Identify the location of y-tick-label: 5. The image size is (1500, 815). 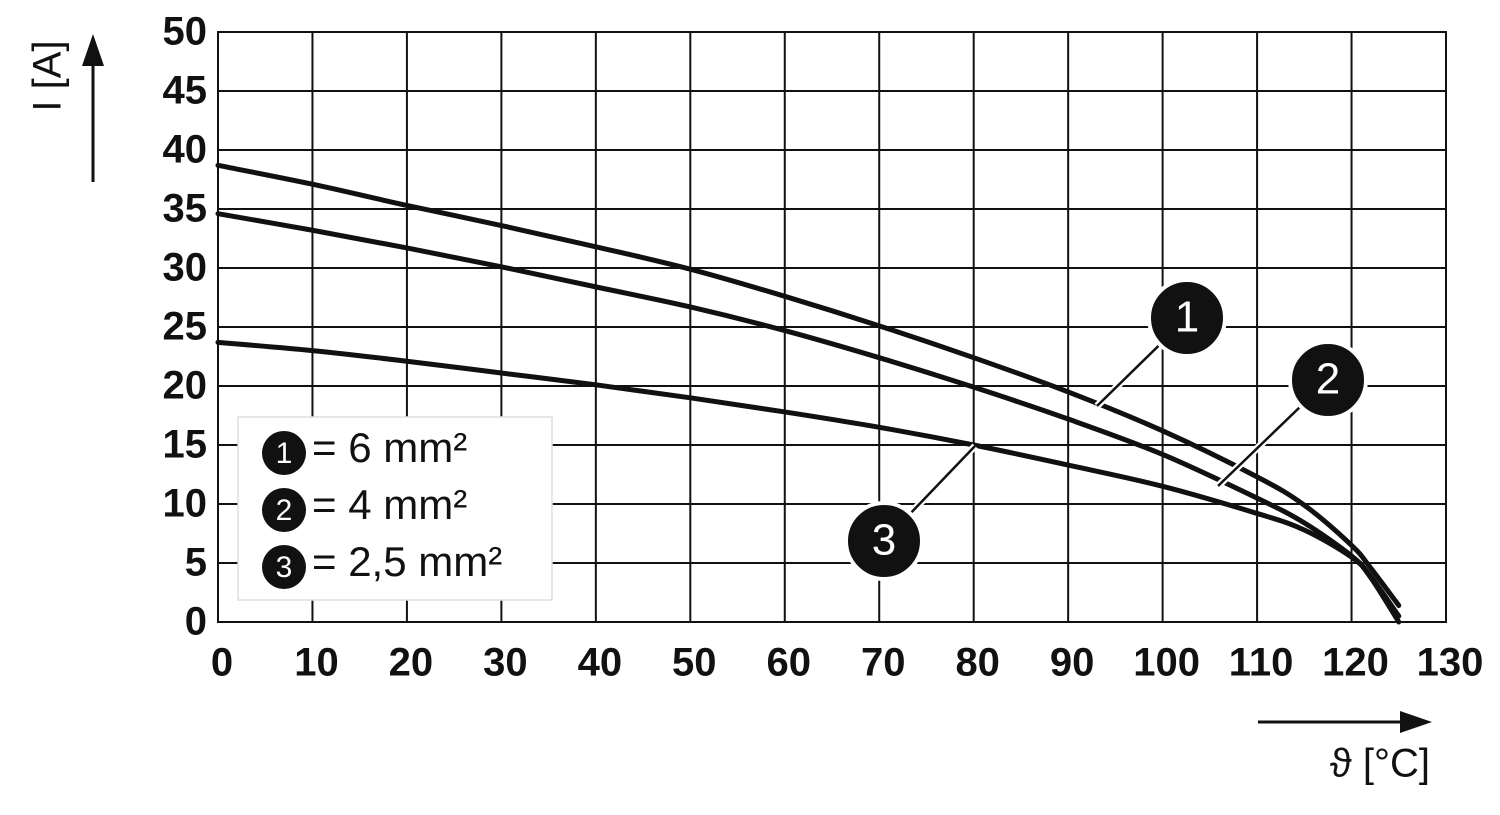
(196, 563).